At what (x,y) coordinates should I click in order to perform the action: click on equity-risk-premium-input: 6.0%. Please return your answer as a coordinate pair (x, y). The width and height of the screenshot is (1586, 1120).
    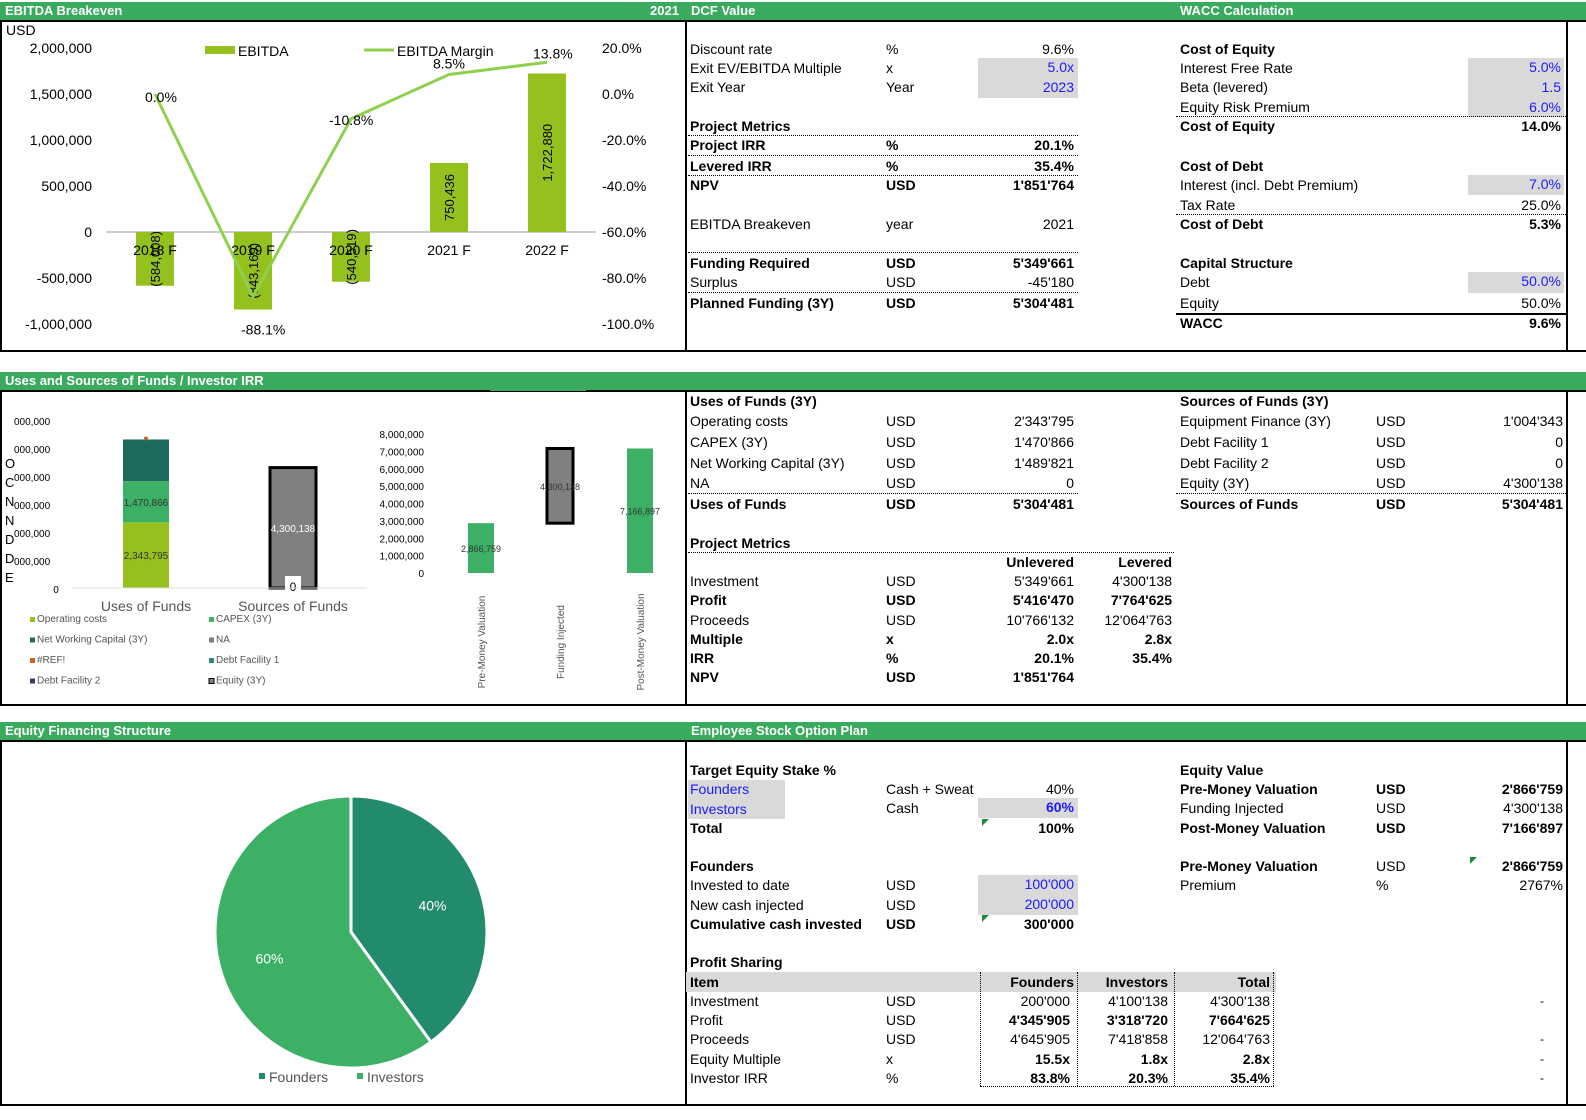
    Looking at the image, I should click on (1516, 107).